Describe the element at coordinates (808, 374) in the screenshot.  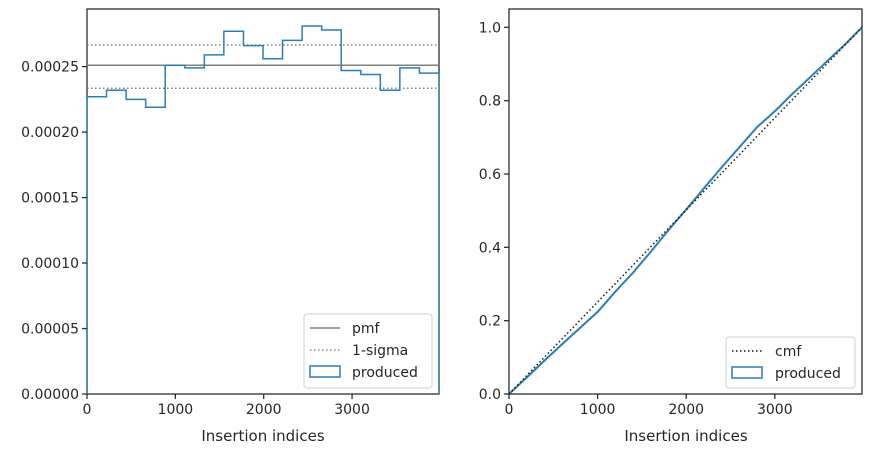
I see `legend-produced-label-right: produced` at that location.